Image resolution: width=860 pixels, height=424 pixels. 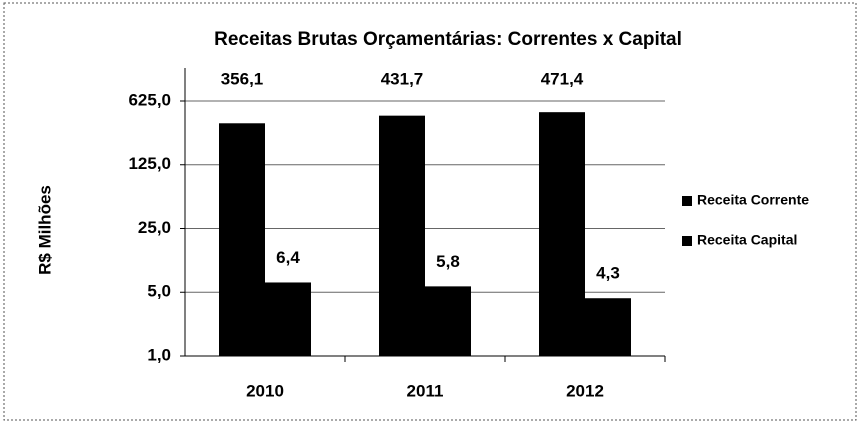 What do you see at coordinates (242, 78) in the screenshot?
I see `data-label: 356,1` at bounding box center [242, 78].